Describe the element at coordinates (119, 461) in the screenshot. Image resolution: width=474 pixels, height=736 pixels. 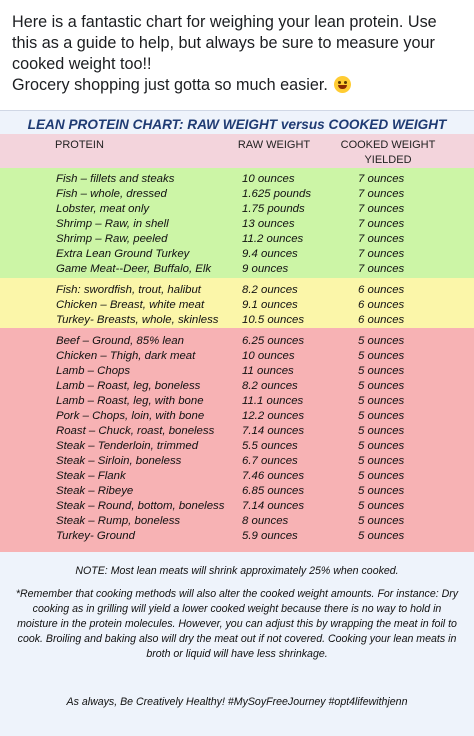
I see `protein-cell: Steak – Sirloin, boneless` at that location.